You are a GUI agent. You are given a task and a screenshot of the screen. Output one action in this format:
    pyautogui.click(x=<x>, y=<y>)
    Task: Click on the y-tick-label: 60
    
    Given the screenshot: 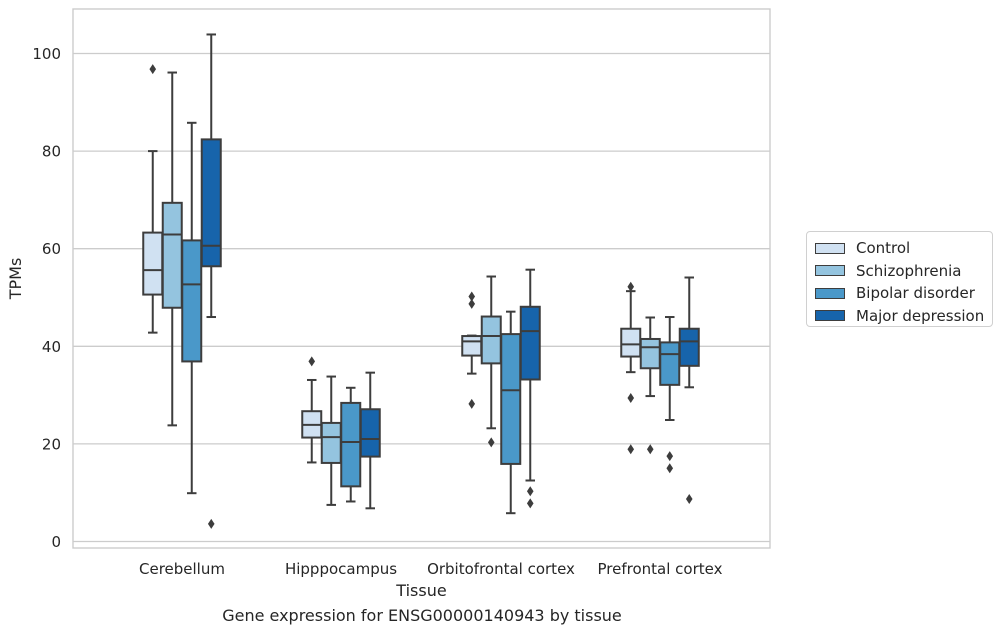 What is the action you would take?
    pyautogui.click(x=51, y=249)
    